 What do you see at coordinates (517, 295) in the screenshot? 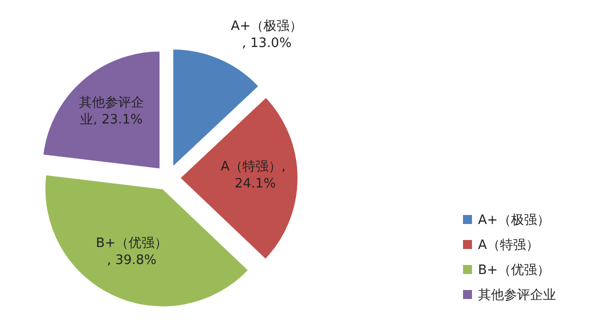
I see `legend-label: 其他参评企业` at bounding box center [517, 295].